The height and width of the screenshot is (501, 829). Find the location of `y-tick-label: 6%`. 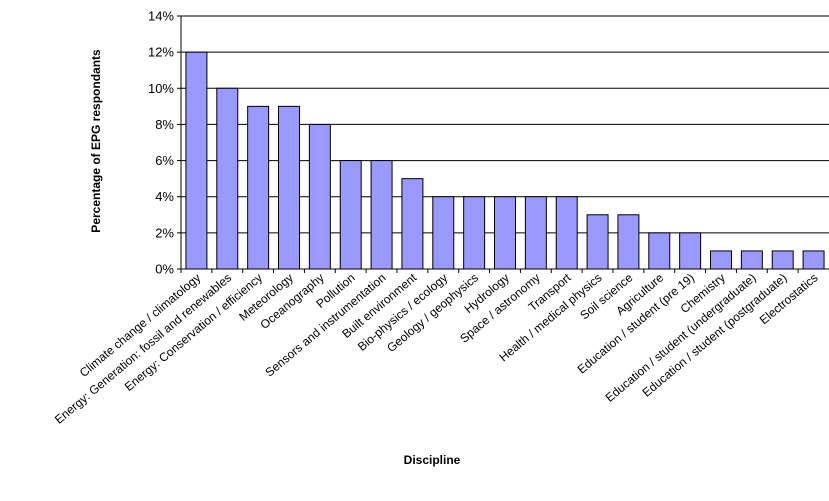

y-tick-label: 6% is located at coordinates (164, 160).